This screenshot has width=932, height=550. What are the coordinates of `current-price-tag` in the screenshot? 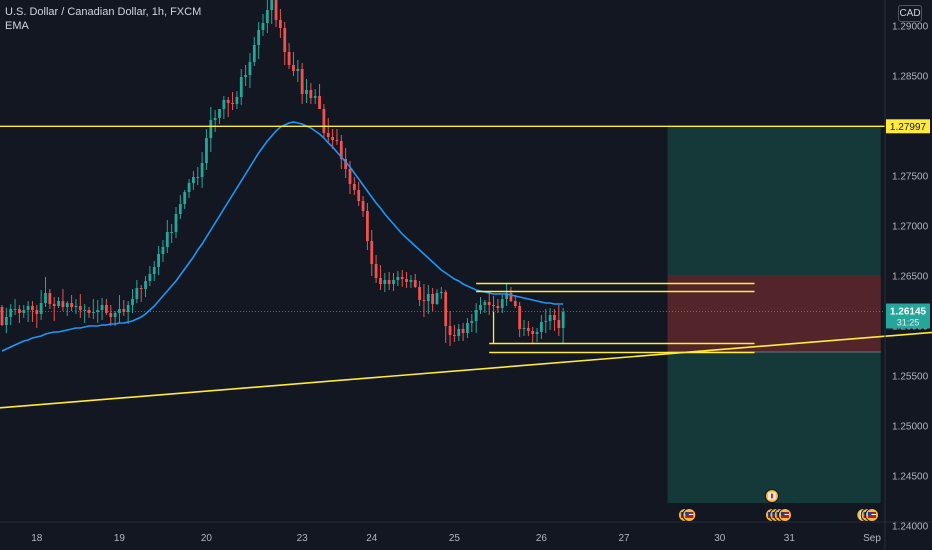 It's located at (908, 316).